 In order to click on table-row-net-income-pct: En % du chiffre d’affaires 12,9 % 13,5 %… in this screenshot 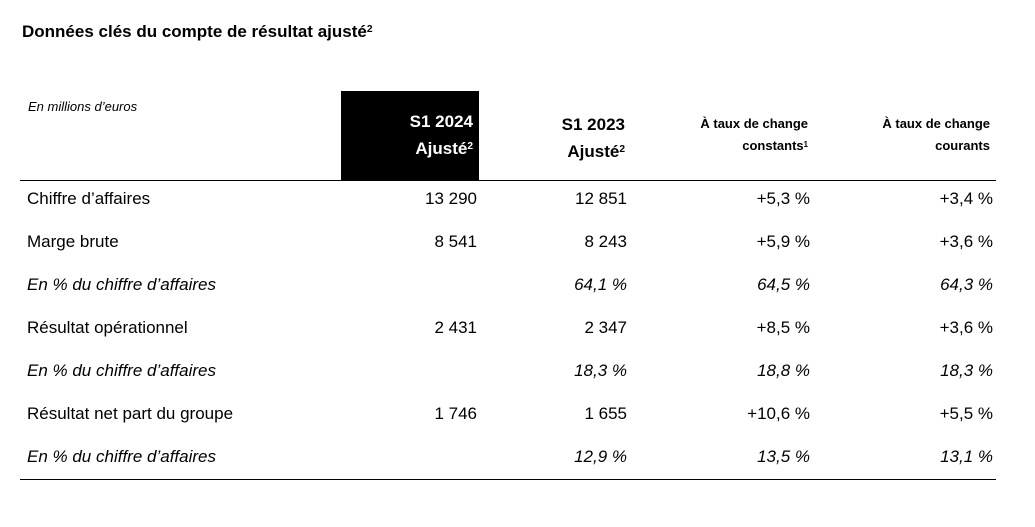, I will do `click(517, 459)`.